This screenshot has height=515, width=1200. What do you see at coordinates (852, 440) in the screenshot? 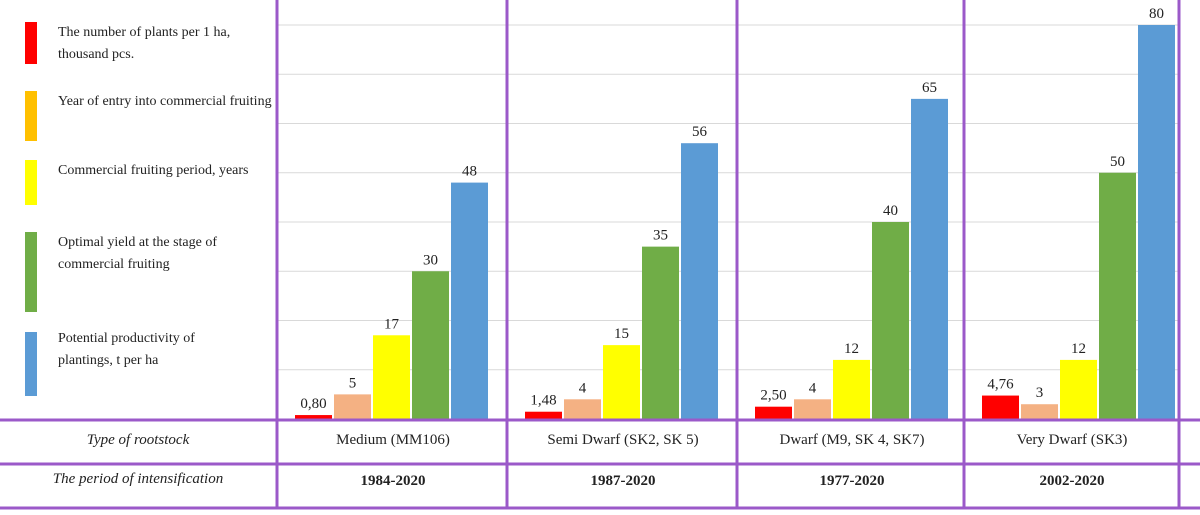
I see `rootstock-cell: Dwarf (M9, SK 4, SK7)` at bounding box center [852, 440].